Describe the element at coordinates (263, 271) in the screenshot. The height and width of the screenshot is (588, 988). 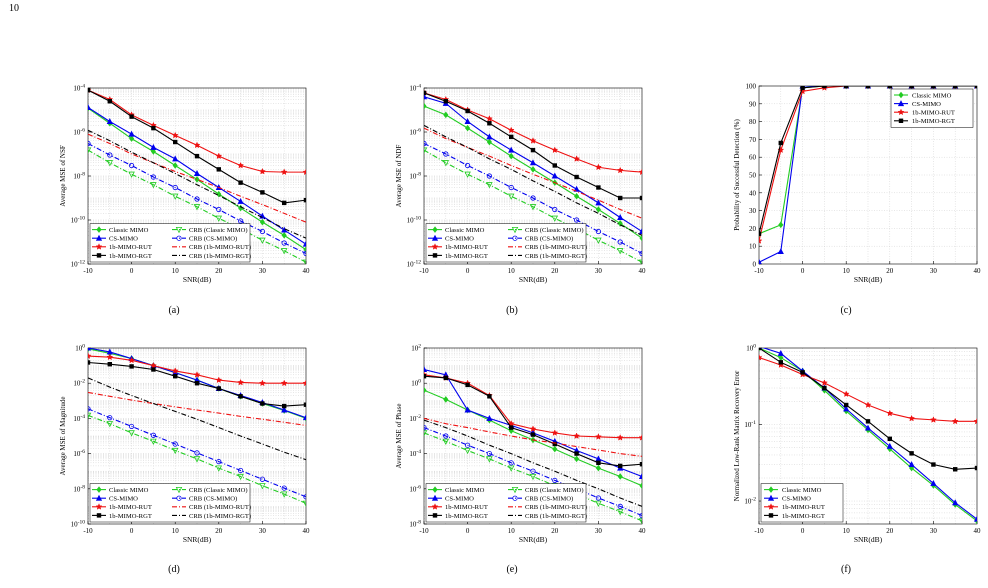
I see `x-tick-label: 30` at that location.